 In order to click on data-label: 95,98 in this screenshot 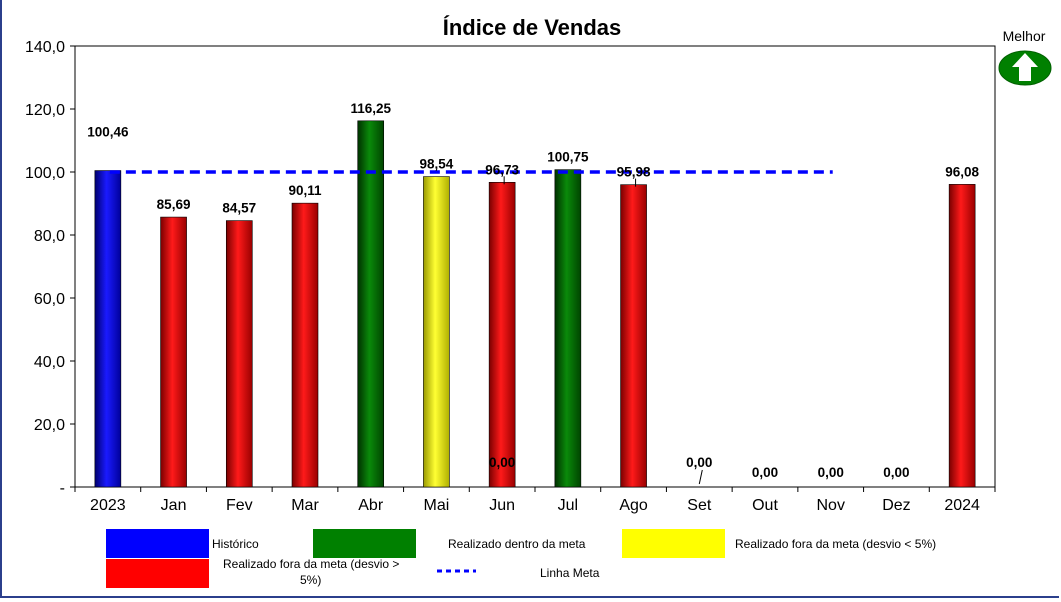, I will do `click(634, 172)`.